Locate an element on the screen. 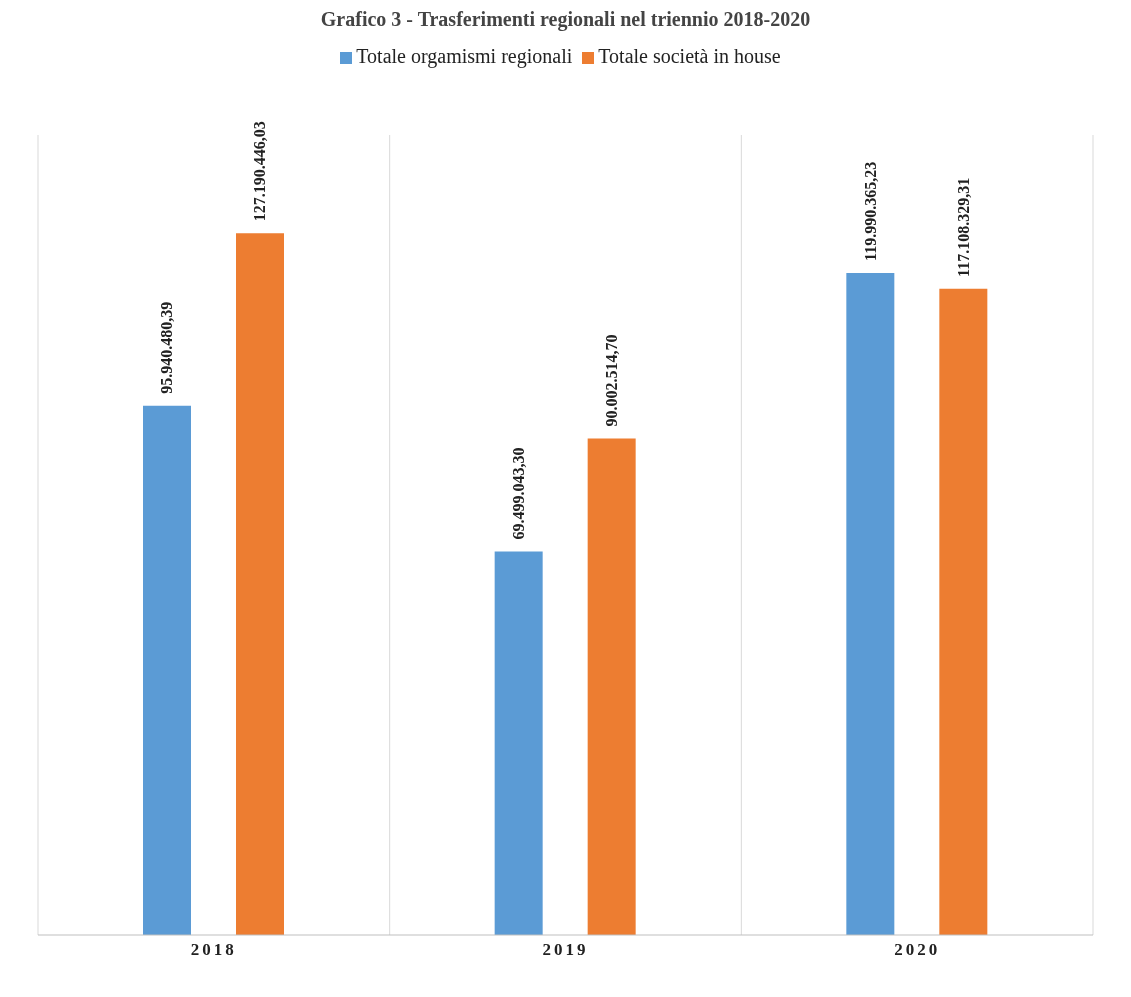  data-label: 90.002.514,70 is located at coordinates (612, 380).